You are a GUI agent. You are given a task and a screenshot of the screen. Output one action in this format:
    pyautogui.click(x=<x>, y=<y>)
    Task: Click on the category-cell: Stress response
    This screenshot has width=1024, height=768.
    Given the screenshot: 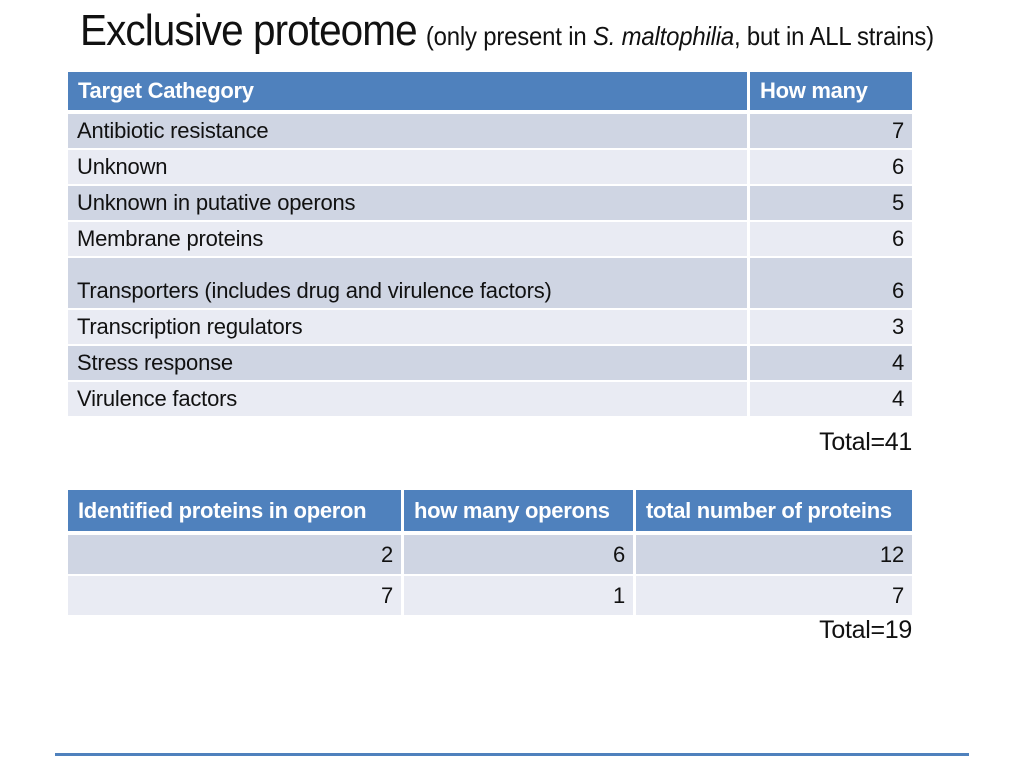 What is the action you would take?
    pyautogui.click(x=409, y=363)
    